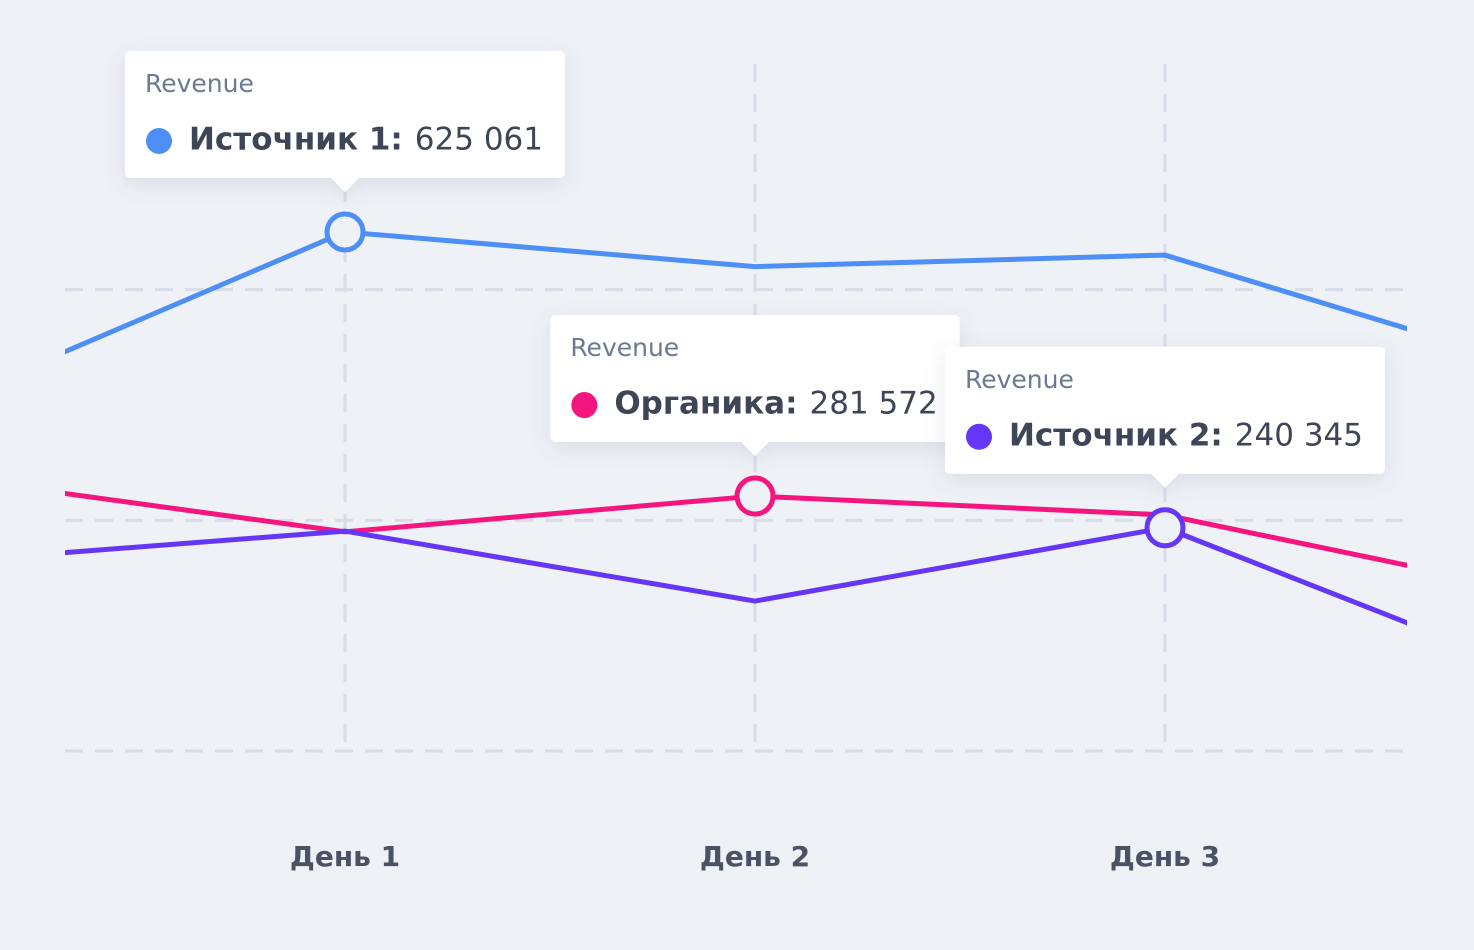 The height and width of the screenshot is (950, 1474). I want to click on legend-label: Органика:, so click(705, 404).